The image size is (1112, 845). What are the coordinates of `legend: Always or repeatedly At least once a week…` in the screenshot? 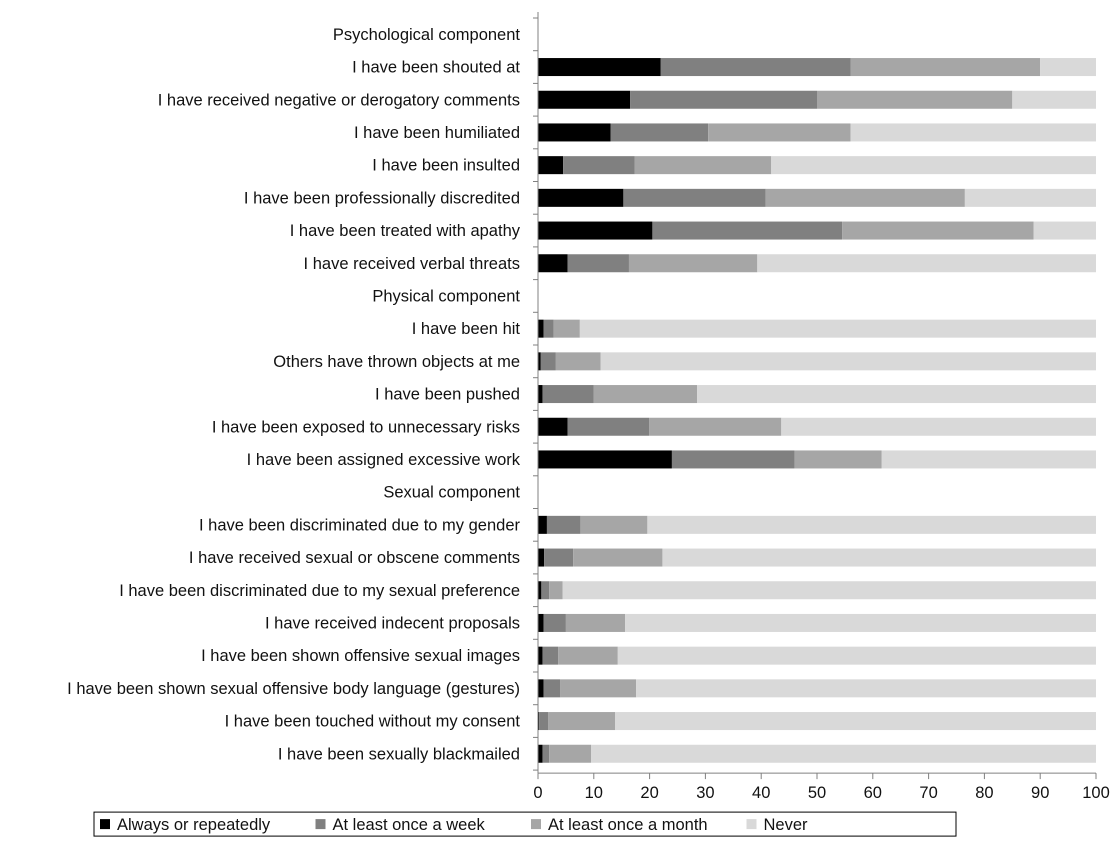 It's located at (525, 824).